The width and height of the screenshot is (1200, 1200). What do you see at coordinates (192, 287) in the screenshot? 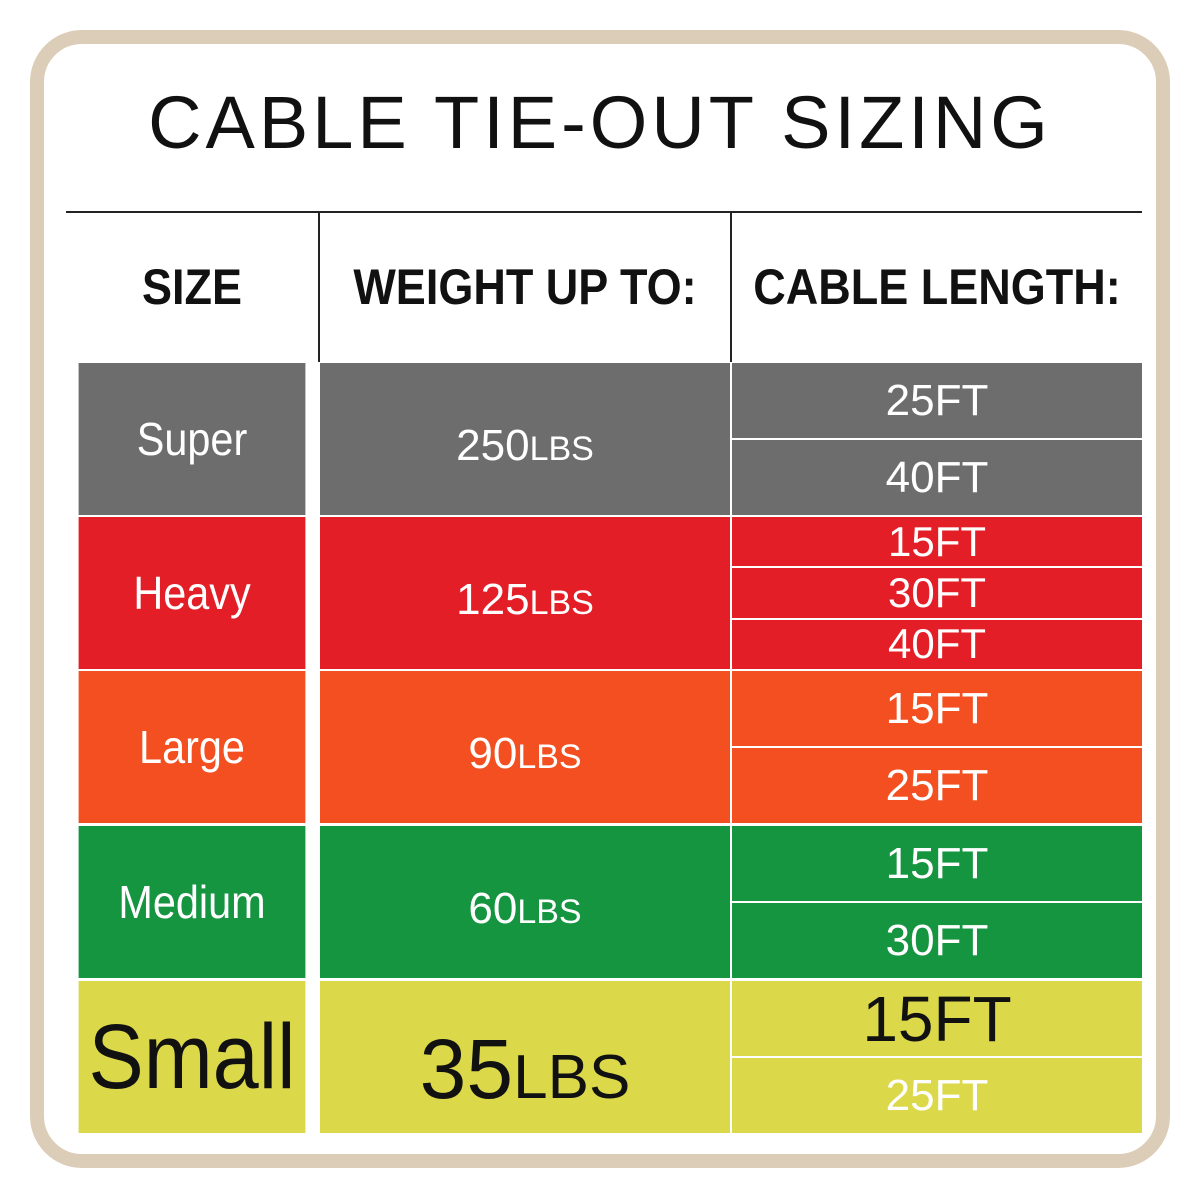
I see `header-size: SIZE` at bounding box center [192, 287].